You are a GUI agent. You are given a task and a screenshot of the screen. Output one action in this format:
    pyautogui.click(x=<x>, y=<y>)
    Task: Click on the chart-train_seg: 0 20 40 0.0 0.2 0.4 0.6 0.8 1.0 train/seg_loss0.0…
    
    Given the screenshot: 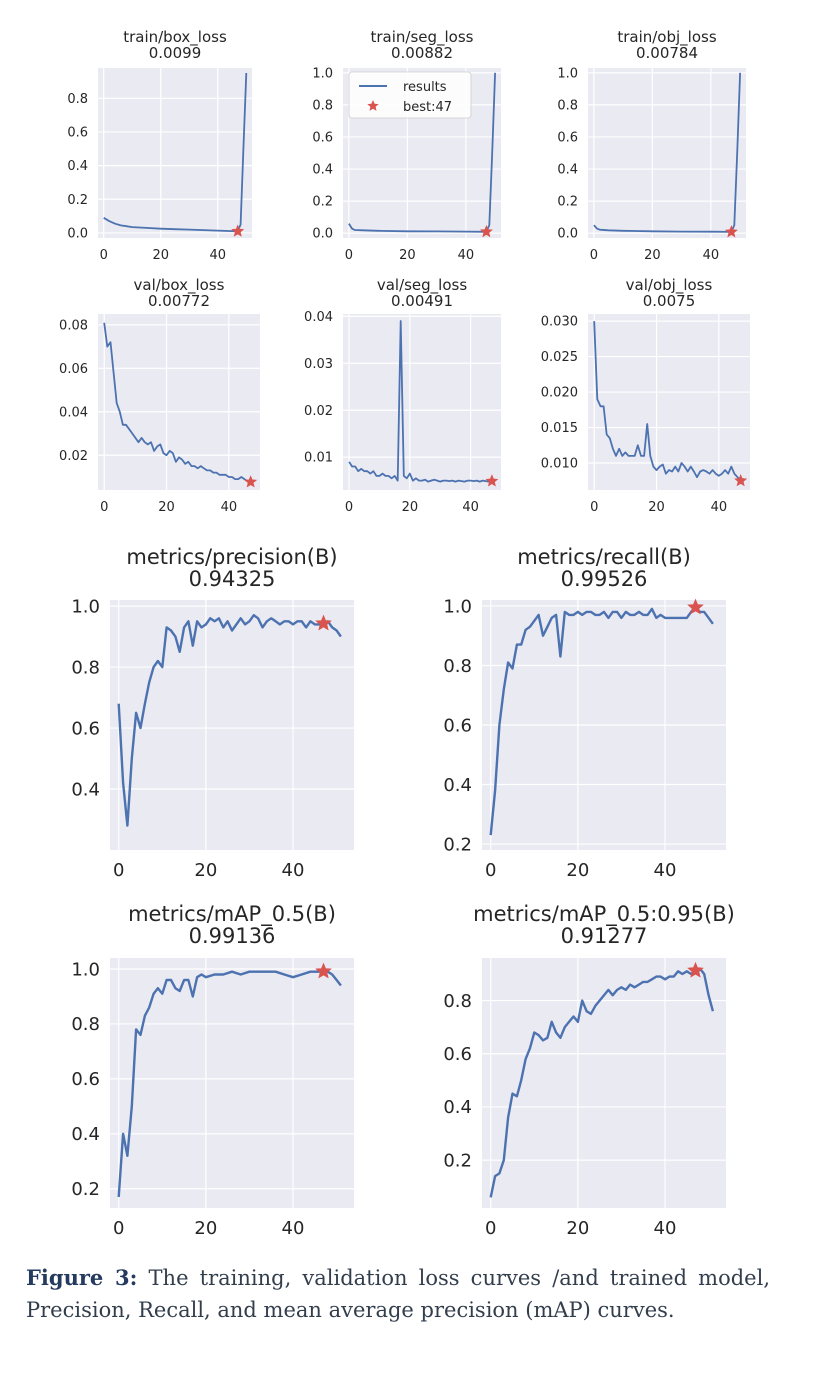 What is the action you would take?
    pyautogui.click(x=406, y=145)
    